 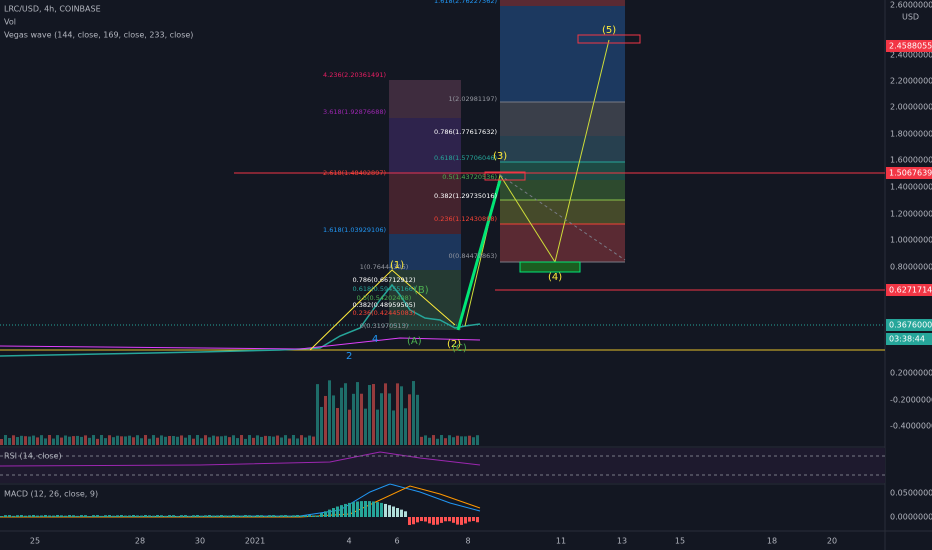 What do you see at coordinates (397, 265) in the screenshot?
I see `wave: (1)` at bounding box center [397, 265].